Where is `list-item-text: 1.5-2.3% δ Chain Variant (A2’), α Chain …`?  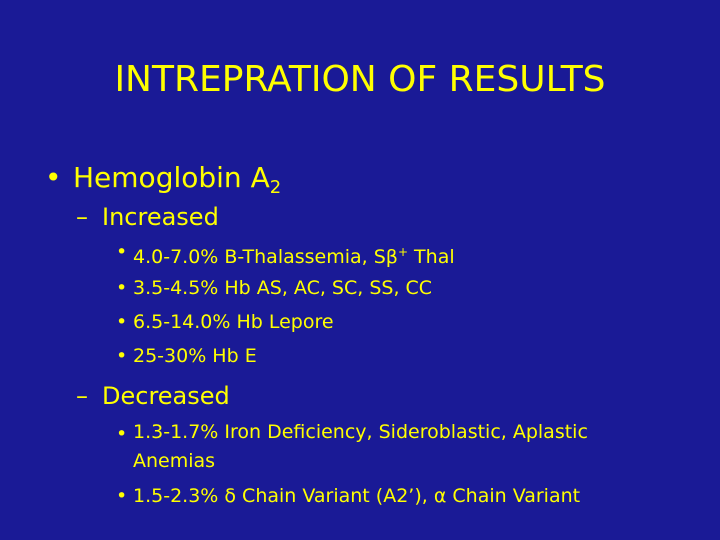 list-item-text: 1.5-2.3% δ Chain Variant (A2’), α Chain … is located at coordinates (357, 496).